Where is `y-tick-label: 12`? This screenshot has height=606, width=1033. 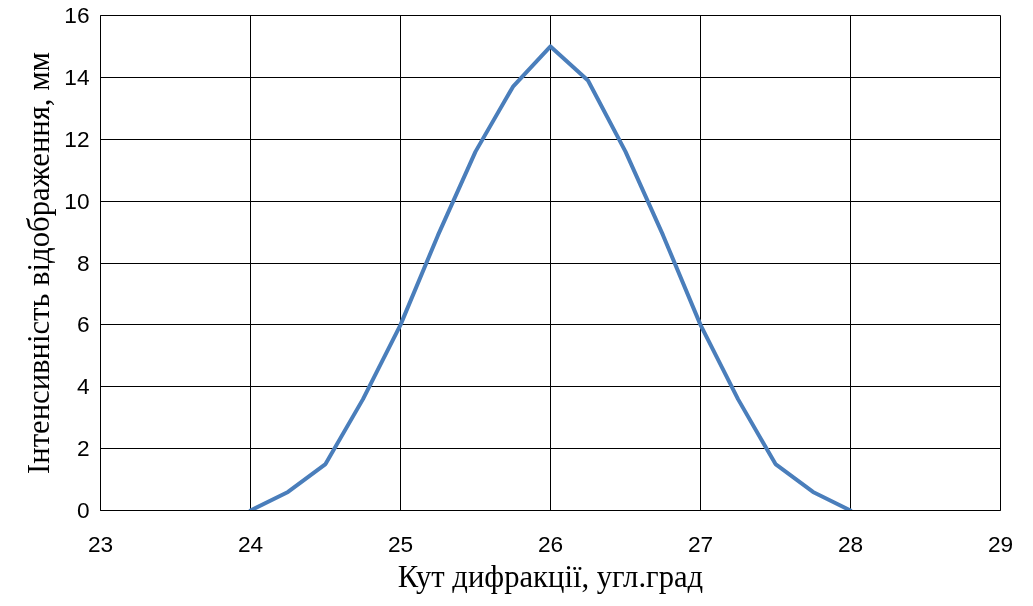
y-tick-label: 12 is located at coordinates (77, 138).